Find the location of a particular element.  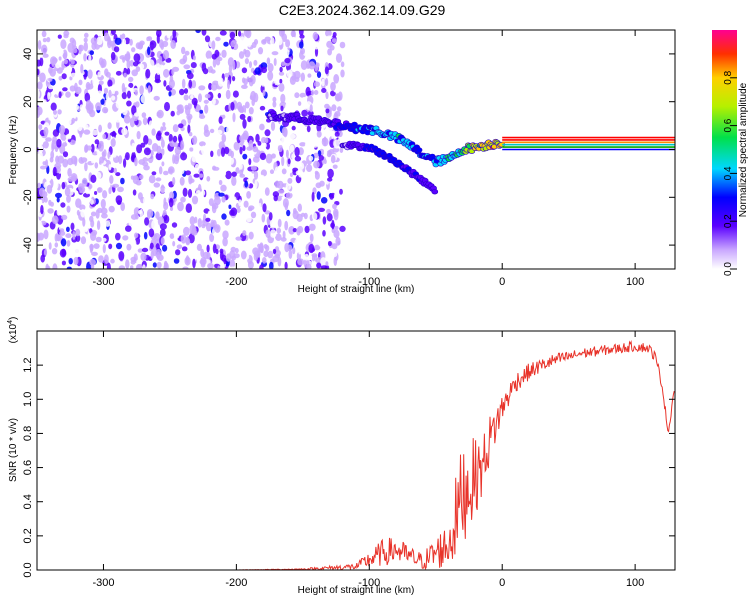

snr-y-axis-label: SNR (10 * v/v) is located at coordinates (13, 450).